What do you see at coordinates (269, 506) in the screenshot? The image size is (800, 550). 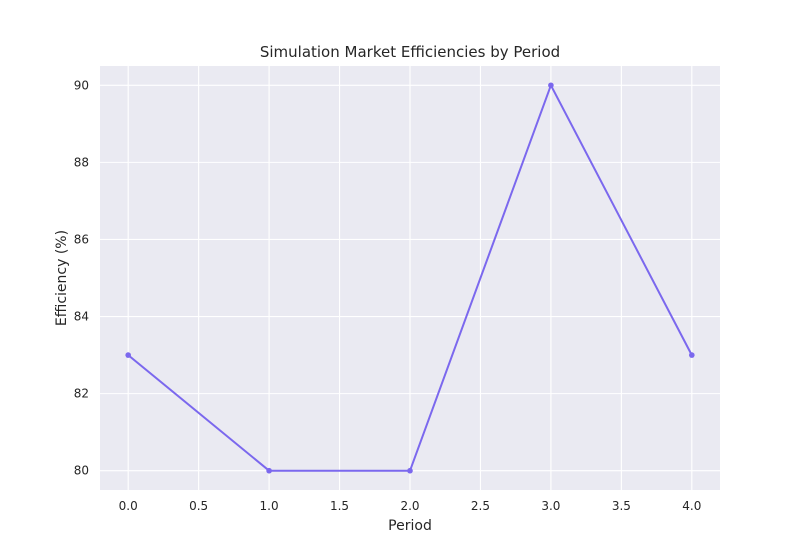 I see `x-tick-label: 1.0` at bounding box center [269, 506].